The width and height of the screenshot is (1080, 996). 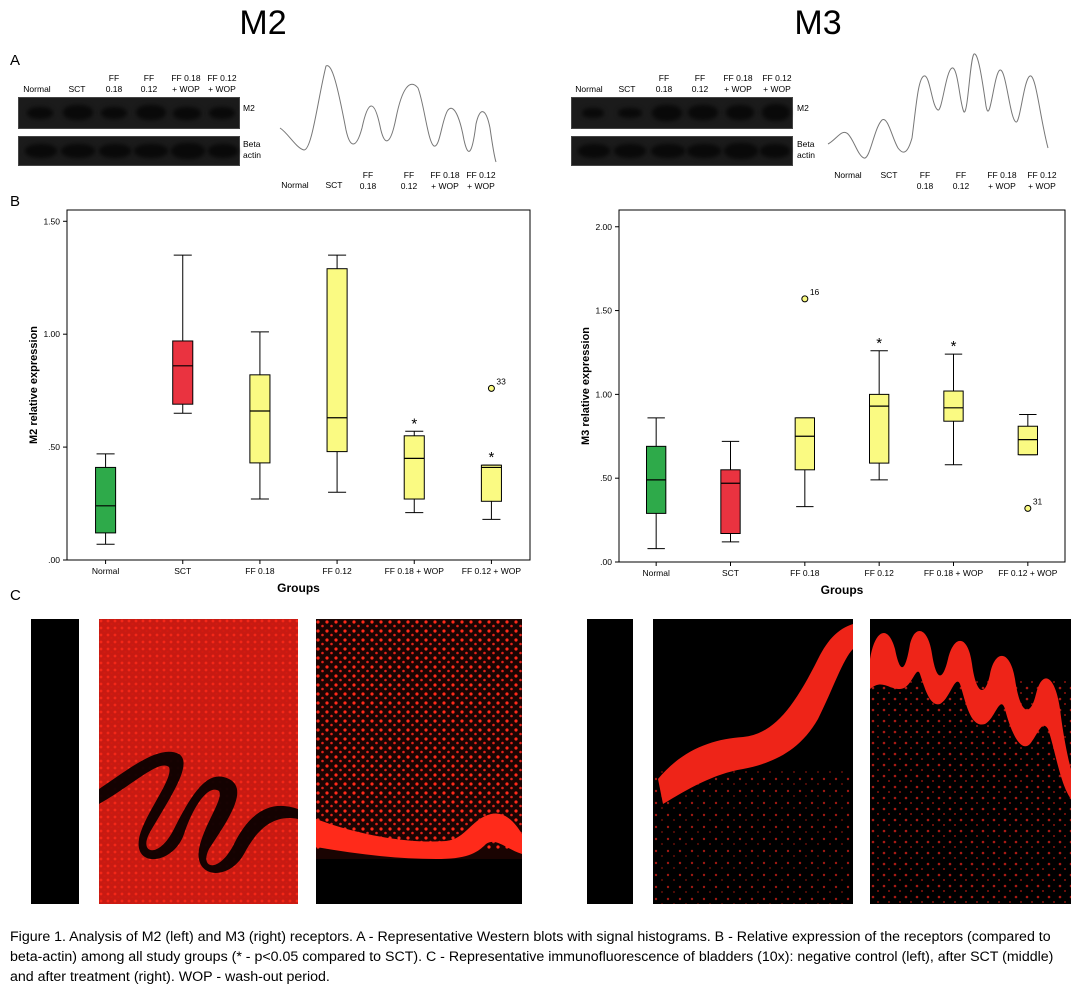 I want to click on micrograph-sct-m2, so click(x=198, y=761).